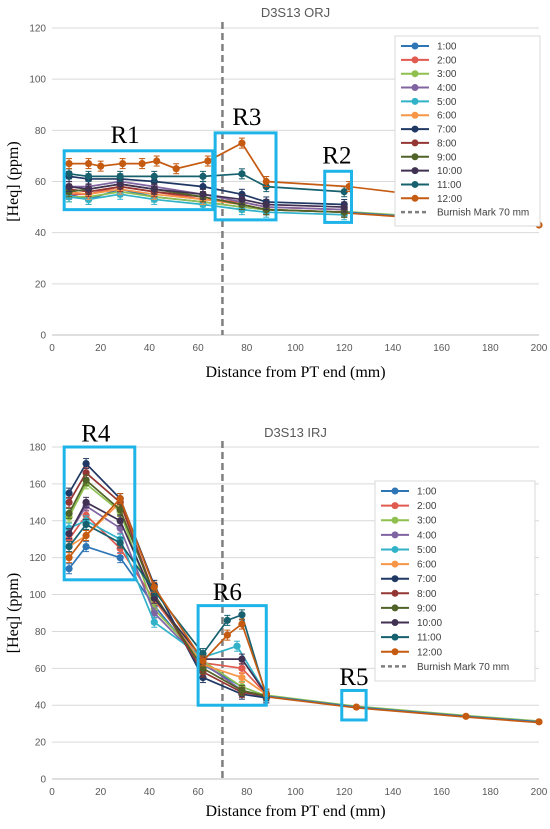  I want to click on region-label: R4, so click(96, 433).